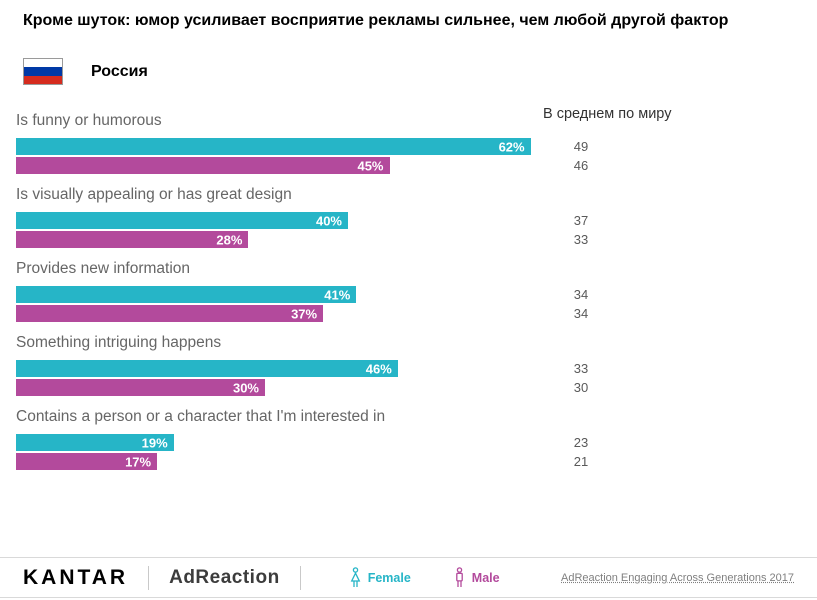  I want to click on legend-female-label: Female, so click(389, 577).